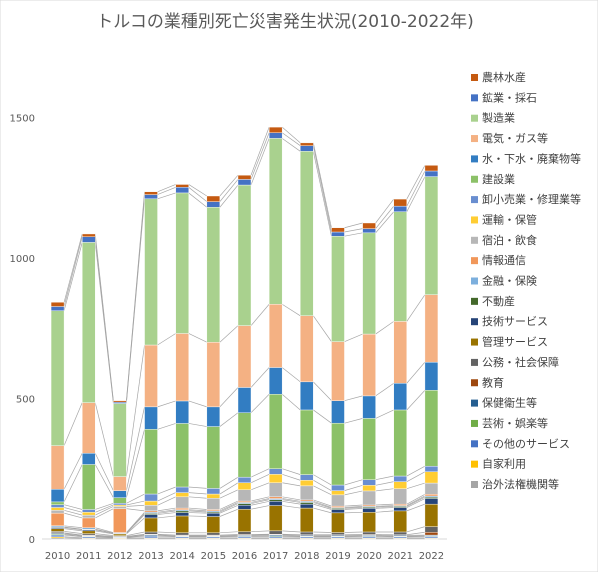 The width and height of the screenshot is (598, 572). What do you see at coordinates (368, 556) in the screenshot?
I see `x-tick-label: 2020` at bounding box center [368, 556].